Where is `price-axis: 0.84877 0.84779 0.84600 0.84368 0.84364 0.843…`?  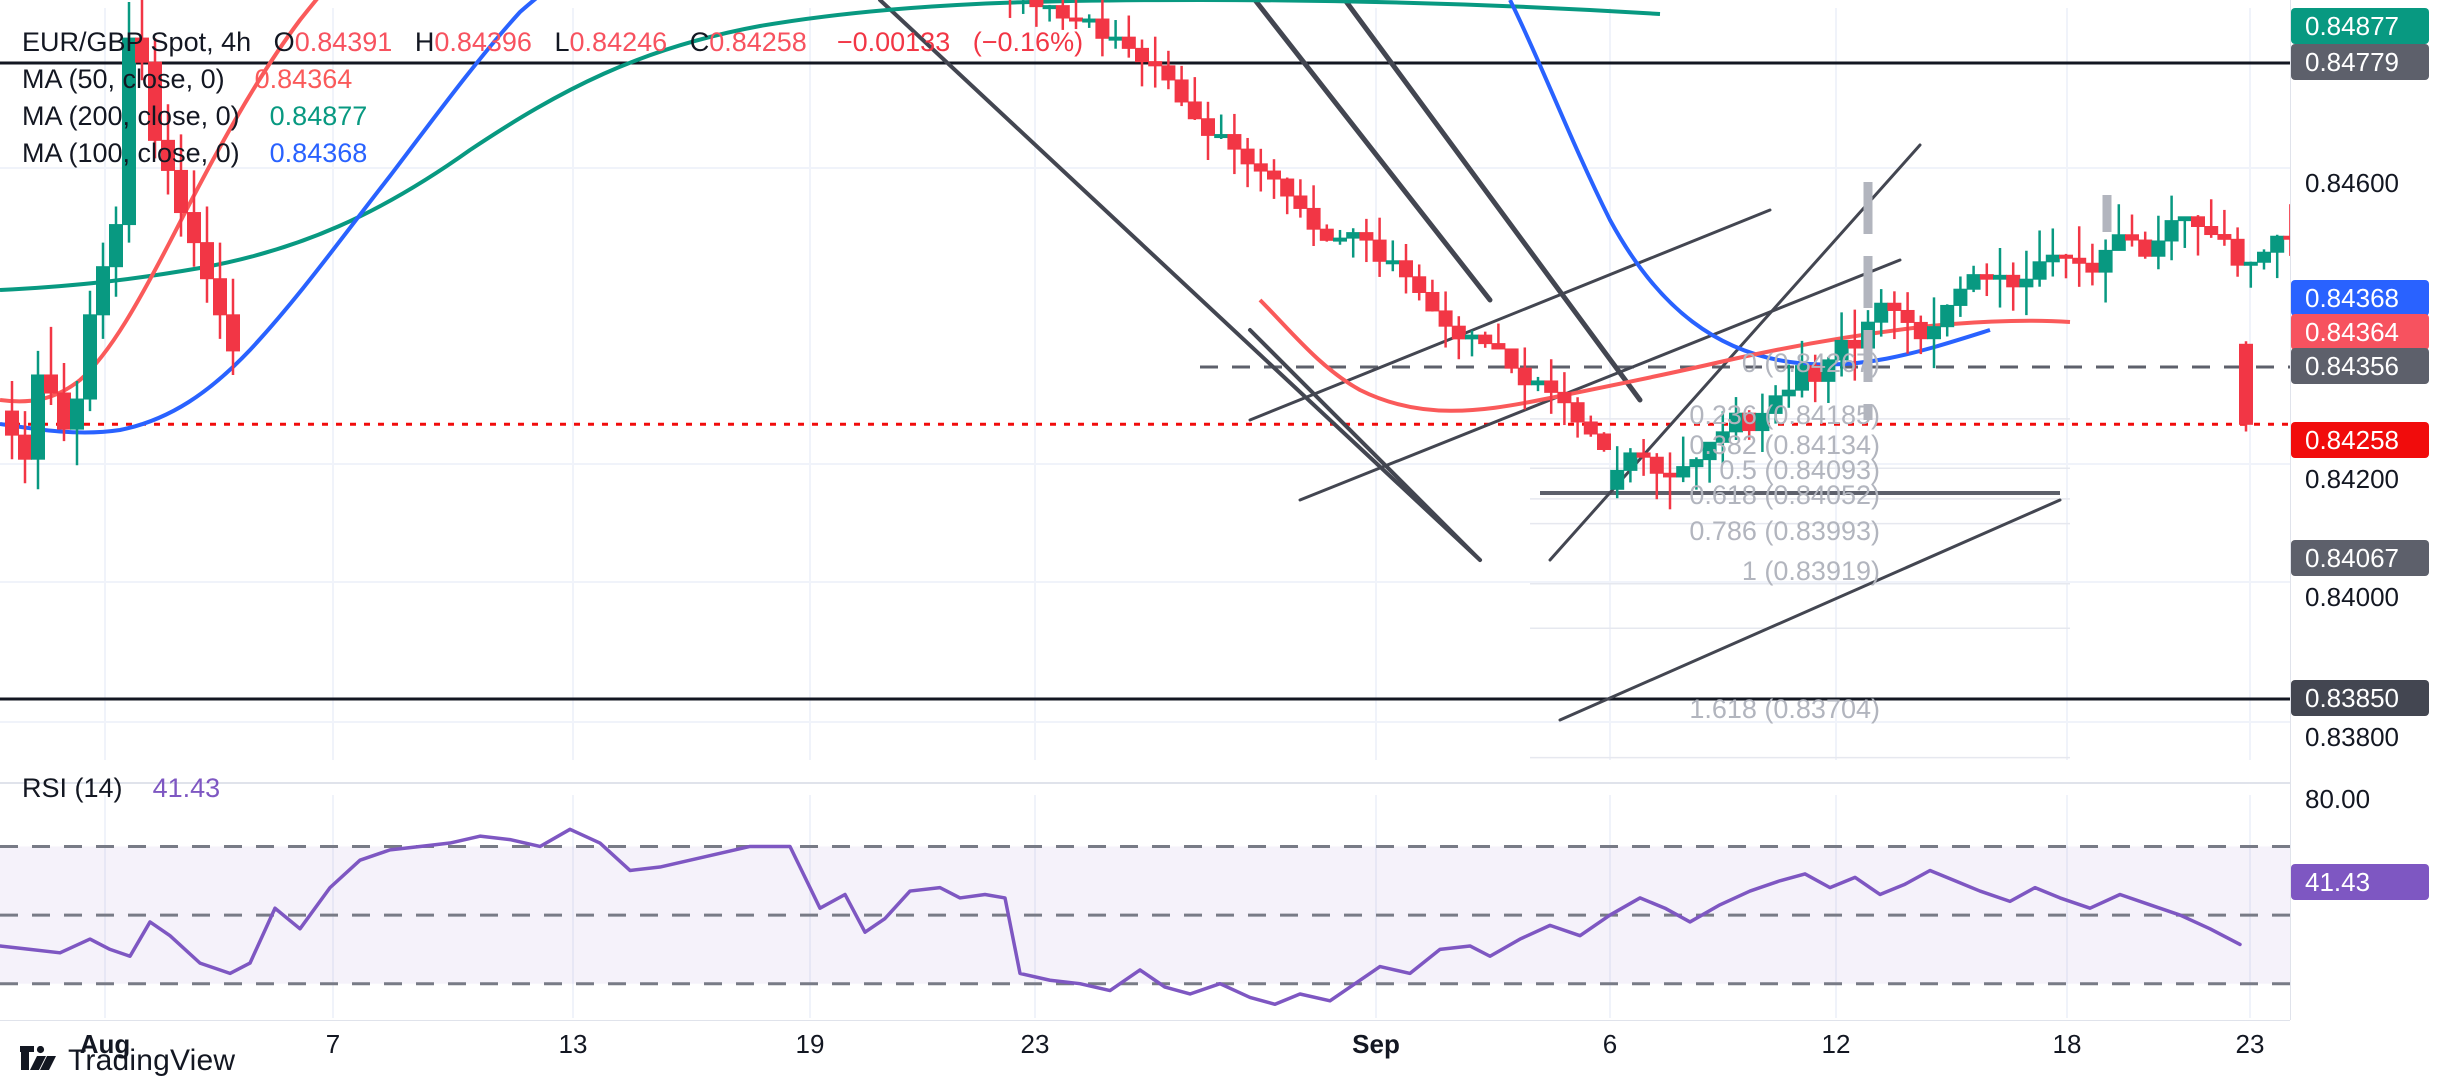
price-axis: 0.84877 0.84779 0.84600 0.84368 0.84364 0.843… is located at coordinates (2369, 510).